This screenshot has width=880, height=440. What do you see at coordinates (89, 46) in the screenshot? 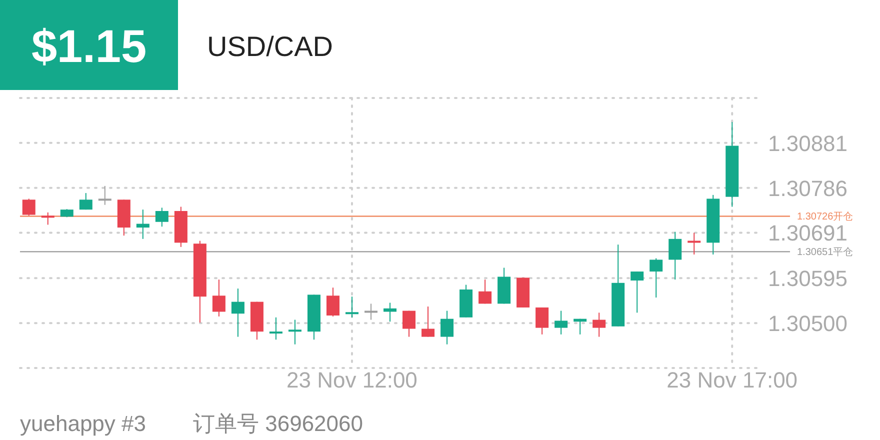
I see `text: $1.15` at bounding box center [89, 46].